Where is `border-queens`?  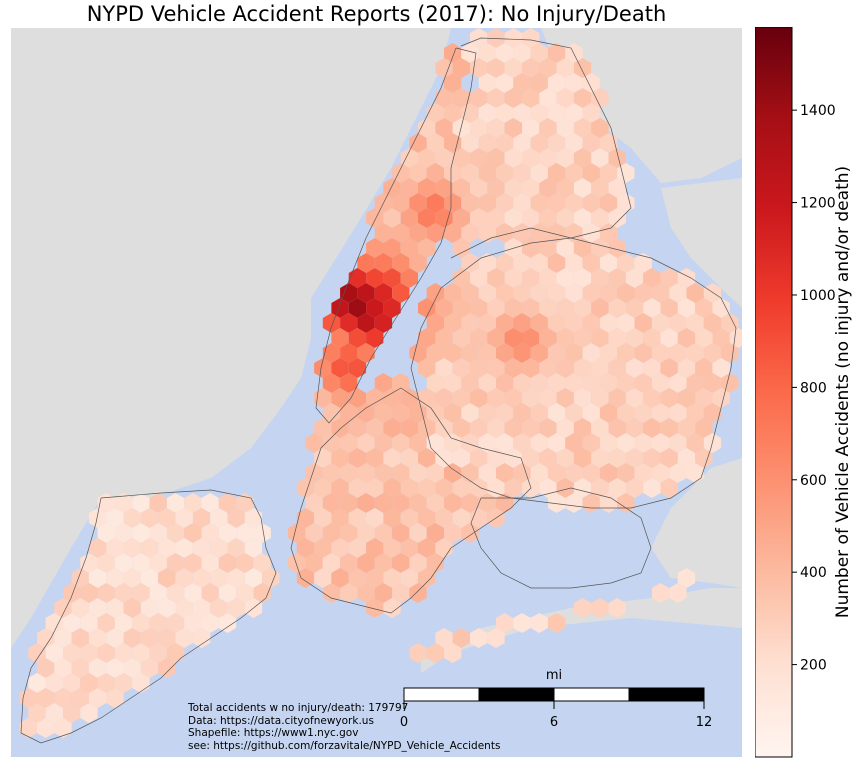 border-queens is located at coordinates (573, 373).